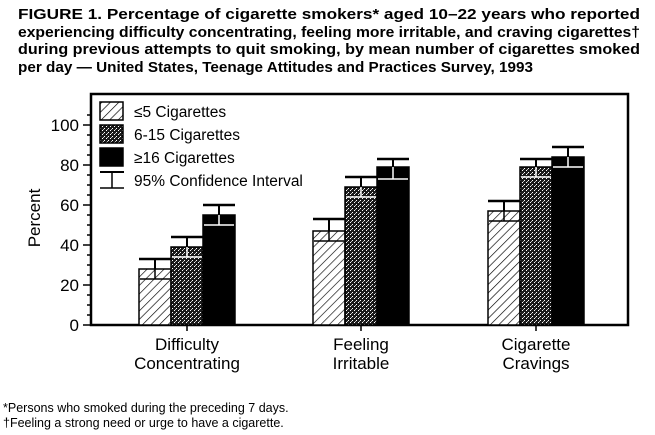 The width and height of the screenshot is (655, 435). What do you see at coordinates (69, 285) in the screenshot?
I see `y-tick-label: 20` at bounding box center [69, 285].